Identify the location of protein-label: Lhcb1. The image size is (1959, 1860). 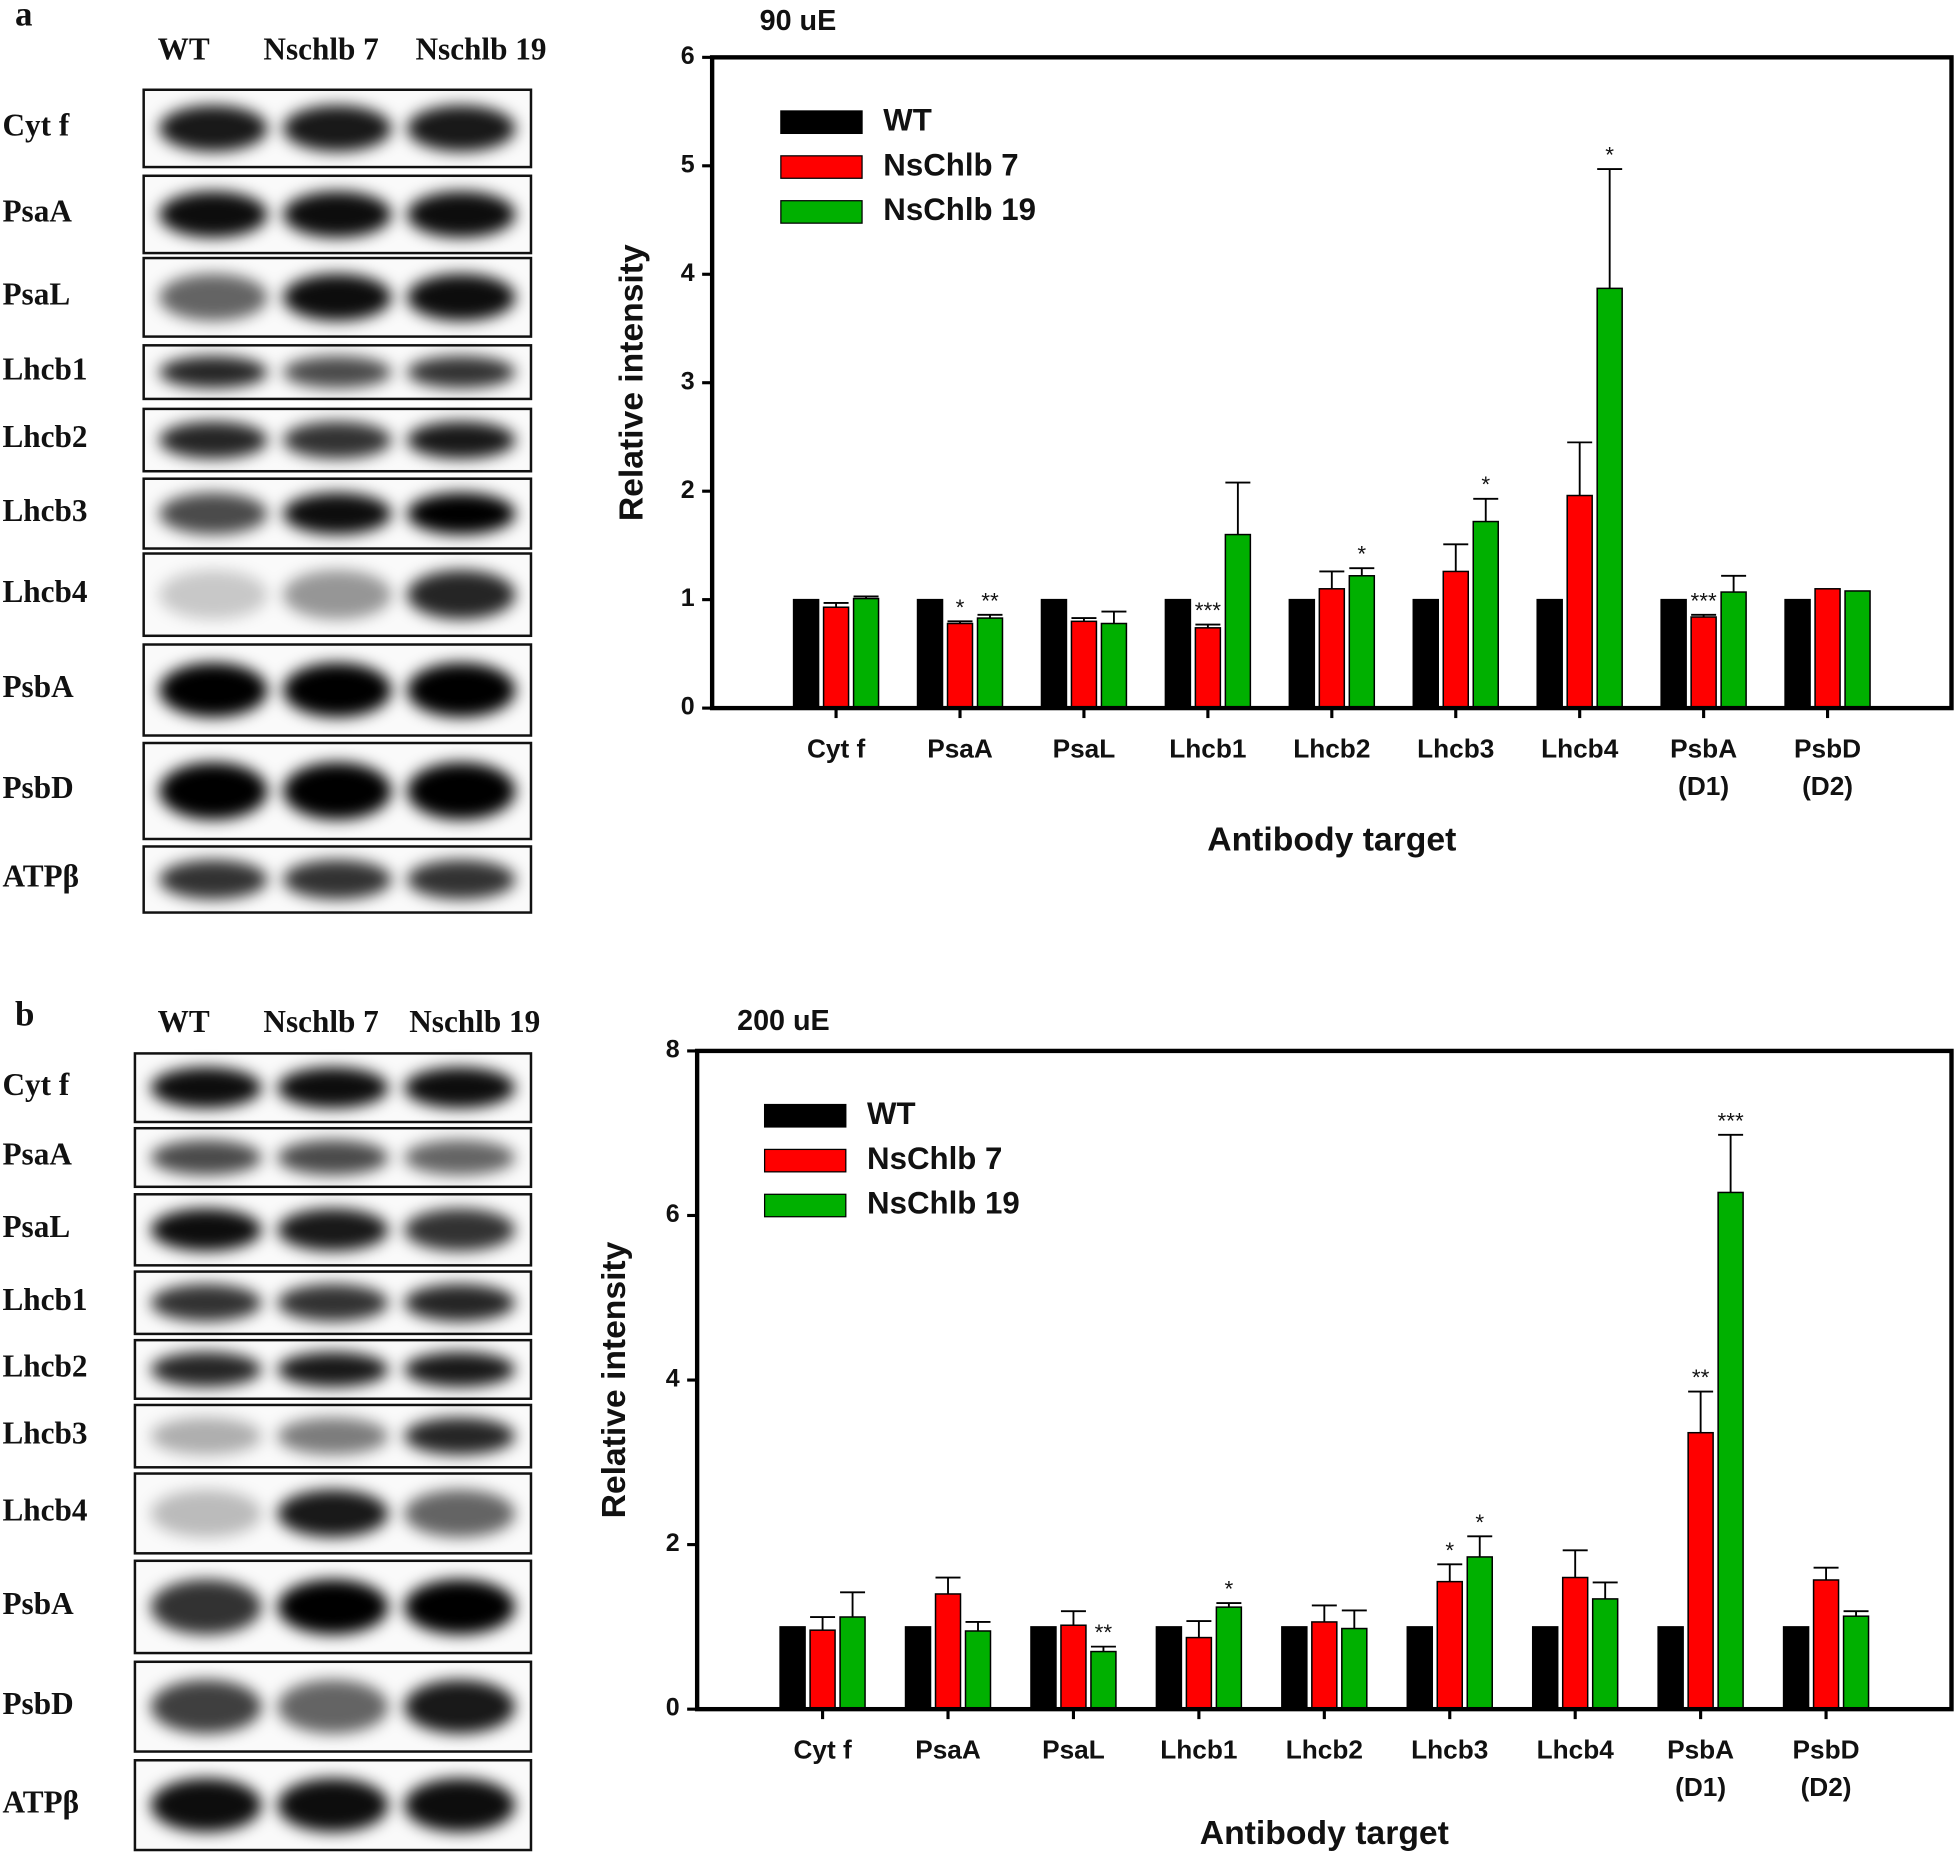
(44, 368).